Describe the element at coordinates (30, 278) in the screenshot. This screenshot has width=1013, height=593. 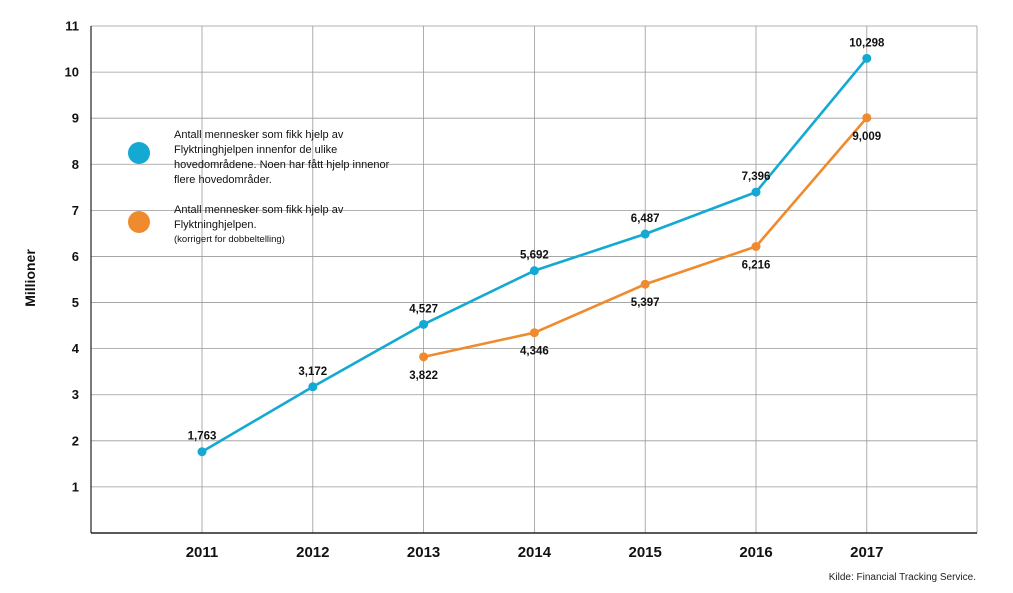
I see `y-axis-label: Millioner` at that location.